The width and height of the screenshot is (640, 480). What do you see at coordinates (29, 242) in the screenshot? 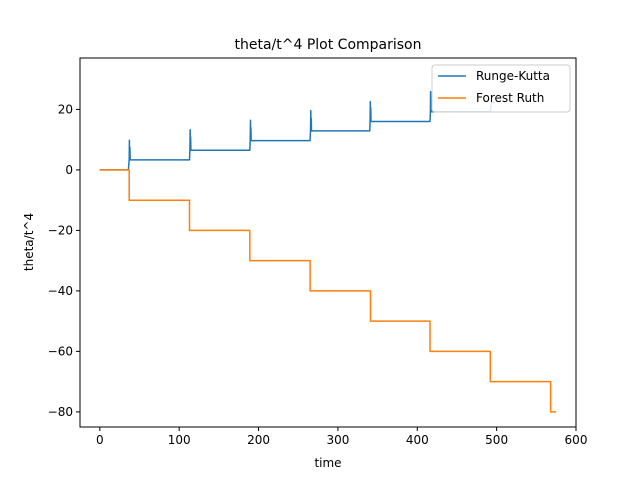
I see `y-axis-label: theta/t^4` at bounding box center [29, 242].